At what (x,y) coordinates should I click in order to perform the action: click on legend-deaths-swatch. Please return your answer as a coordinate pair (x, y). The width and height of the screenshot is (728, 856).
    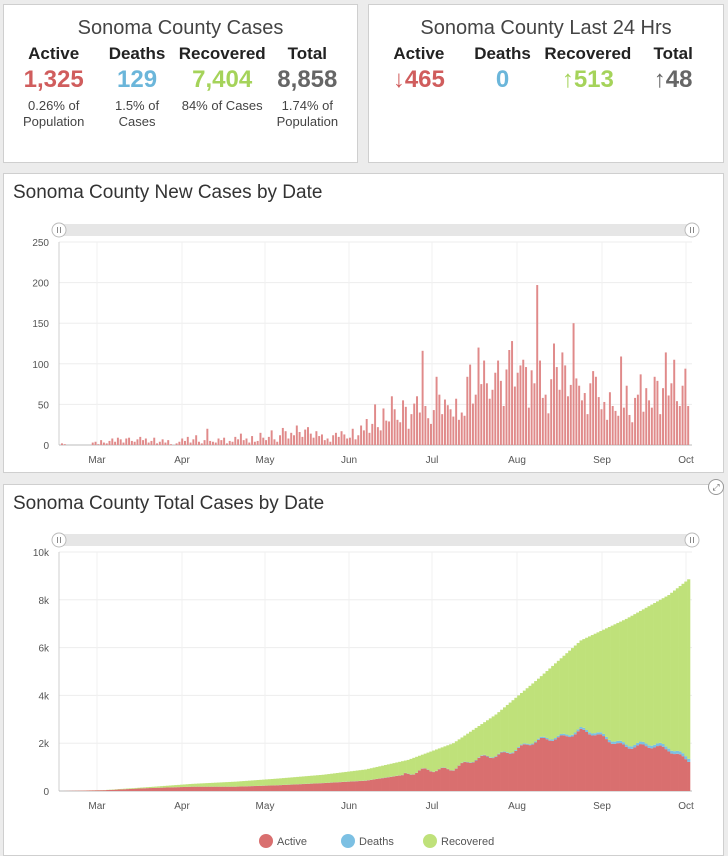
    Looking at the image, I should click on (348, 841).